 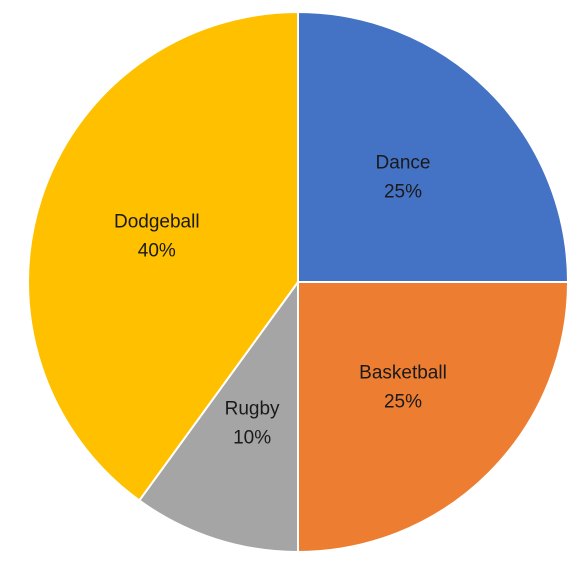 What do you see at coordinates (403, 373) in the screenshot?
I see `slice-label-basketball: Basketball` at bounding box center [403, 373].